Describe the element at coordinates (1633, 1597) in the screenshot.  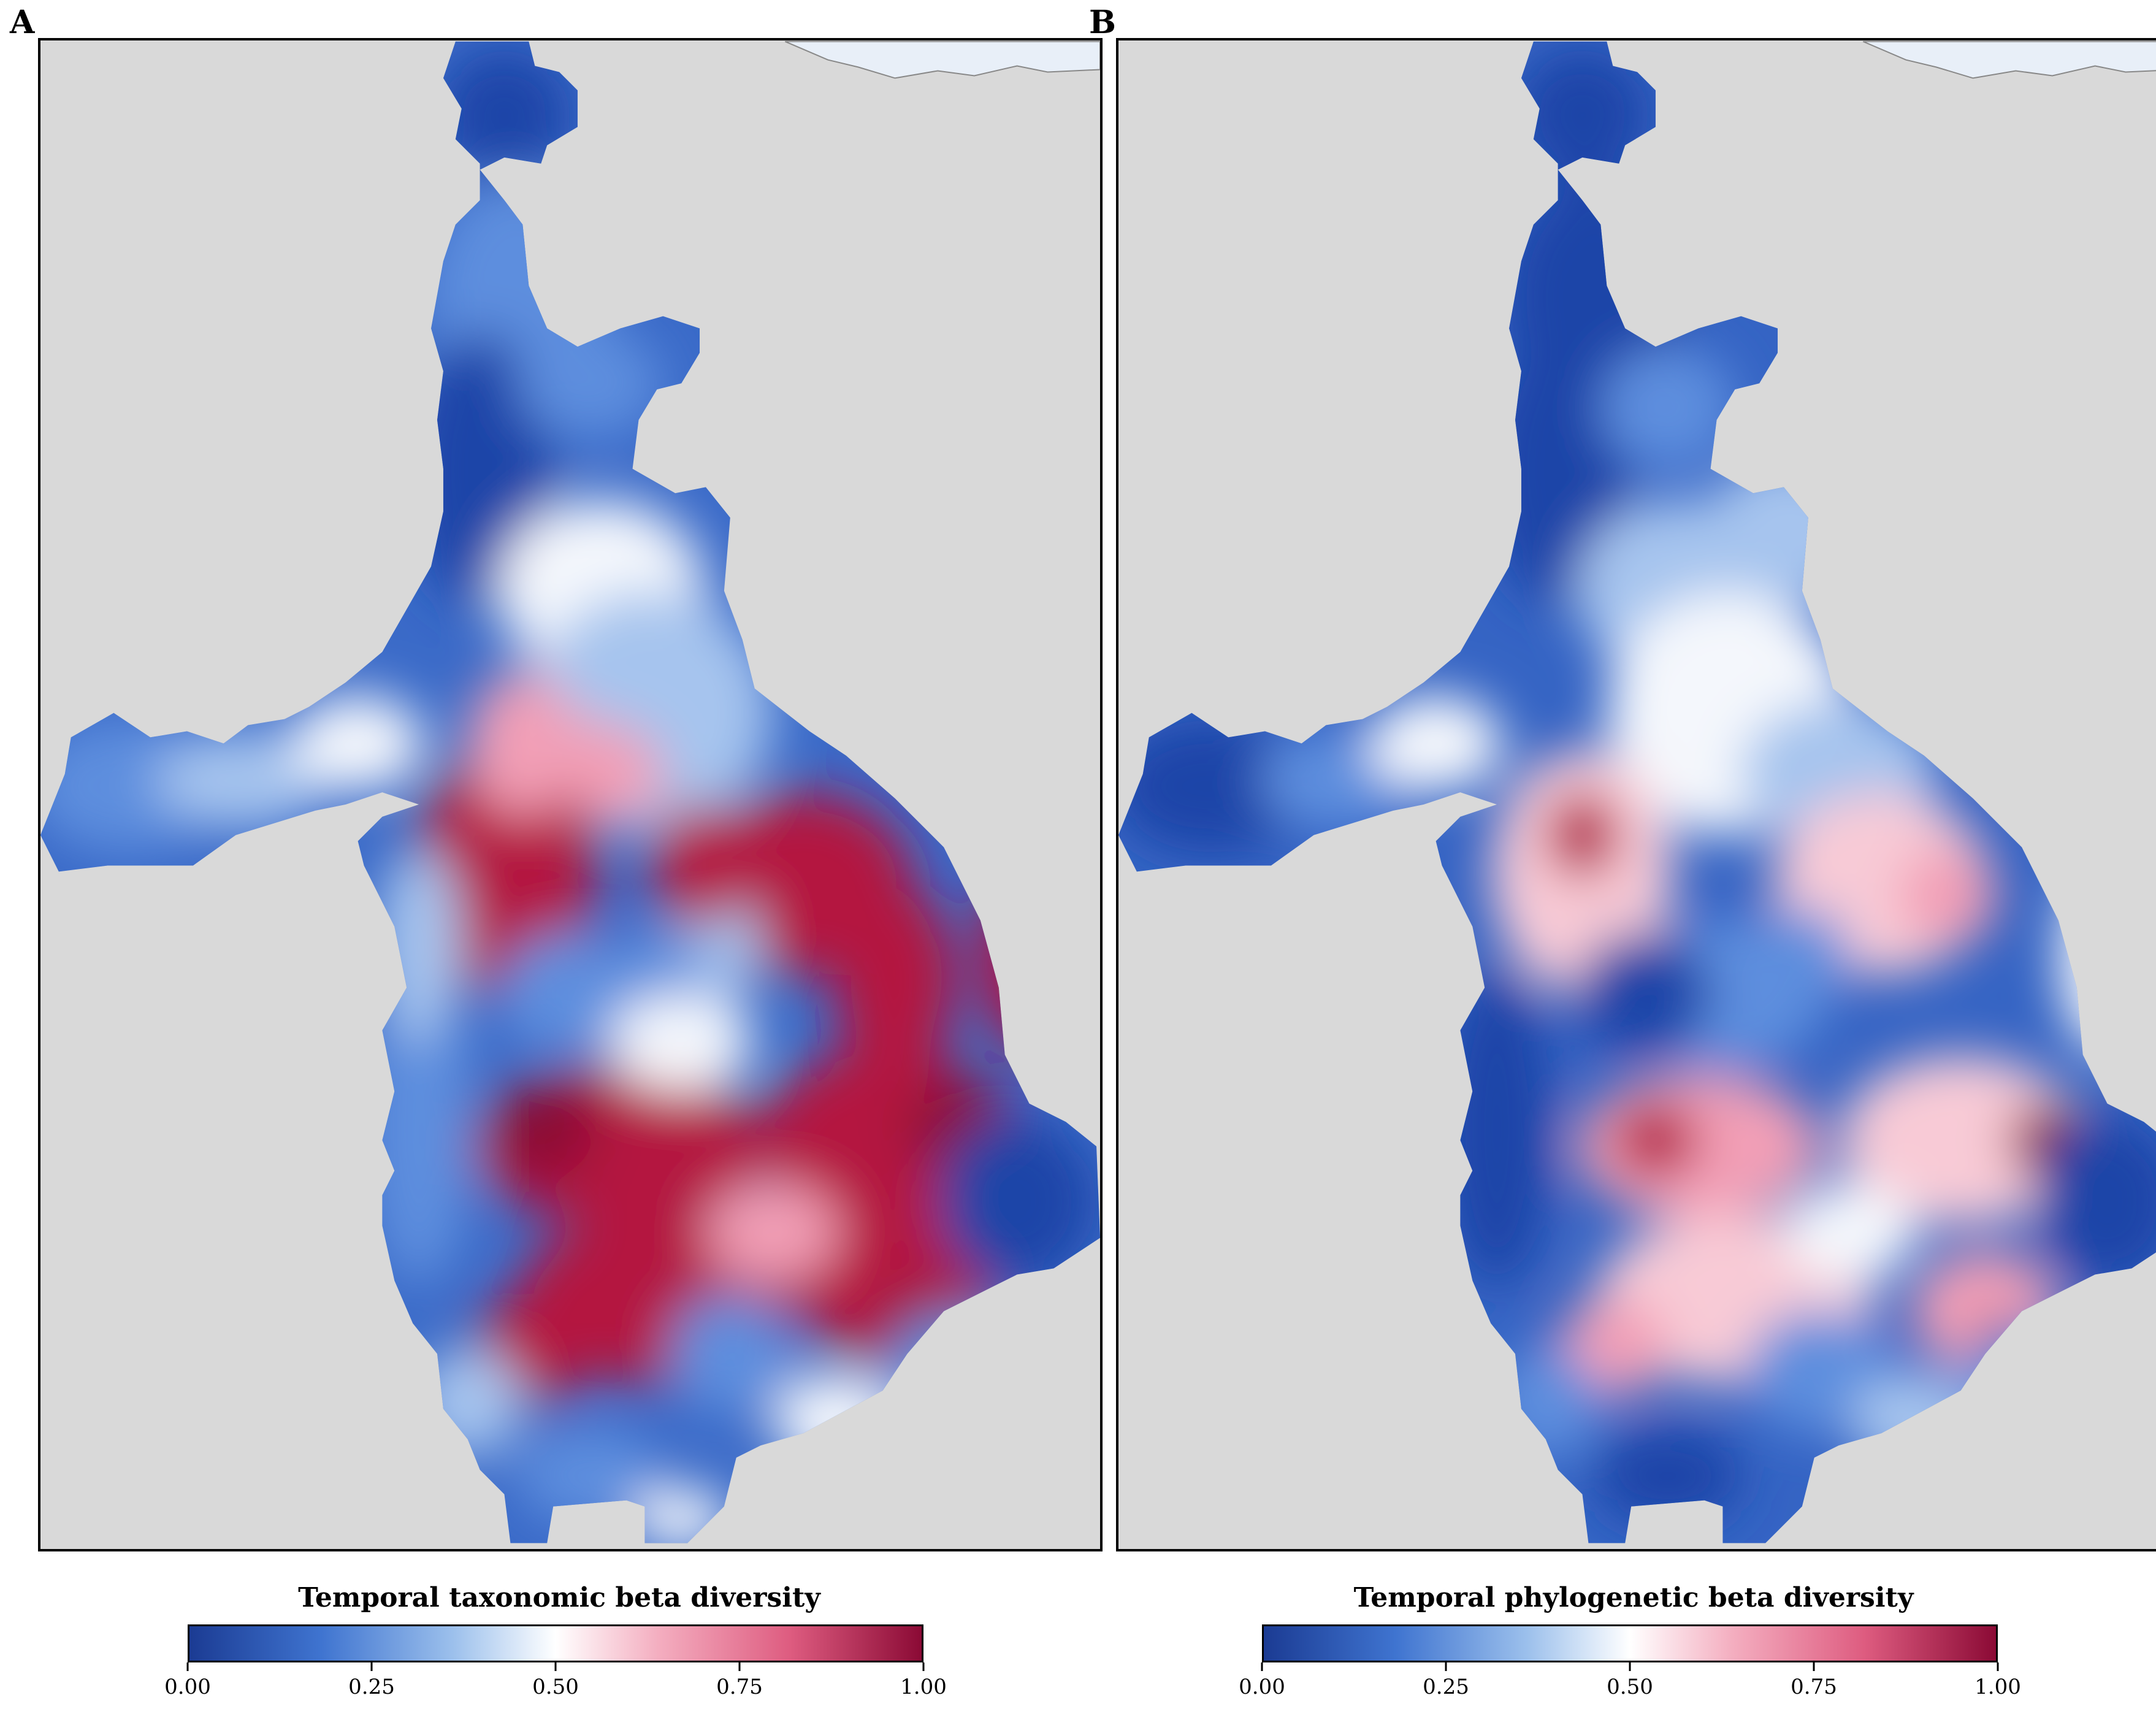
I see `legend-b-title: Temporal phylogenetic beta diversity` at that location.